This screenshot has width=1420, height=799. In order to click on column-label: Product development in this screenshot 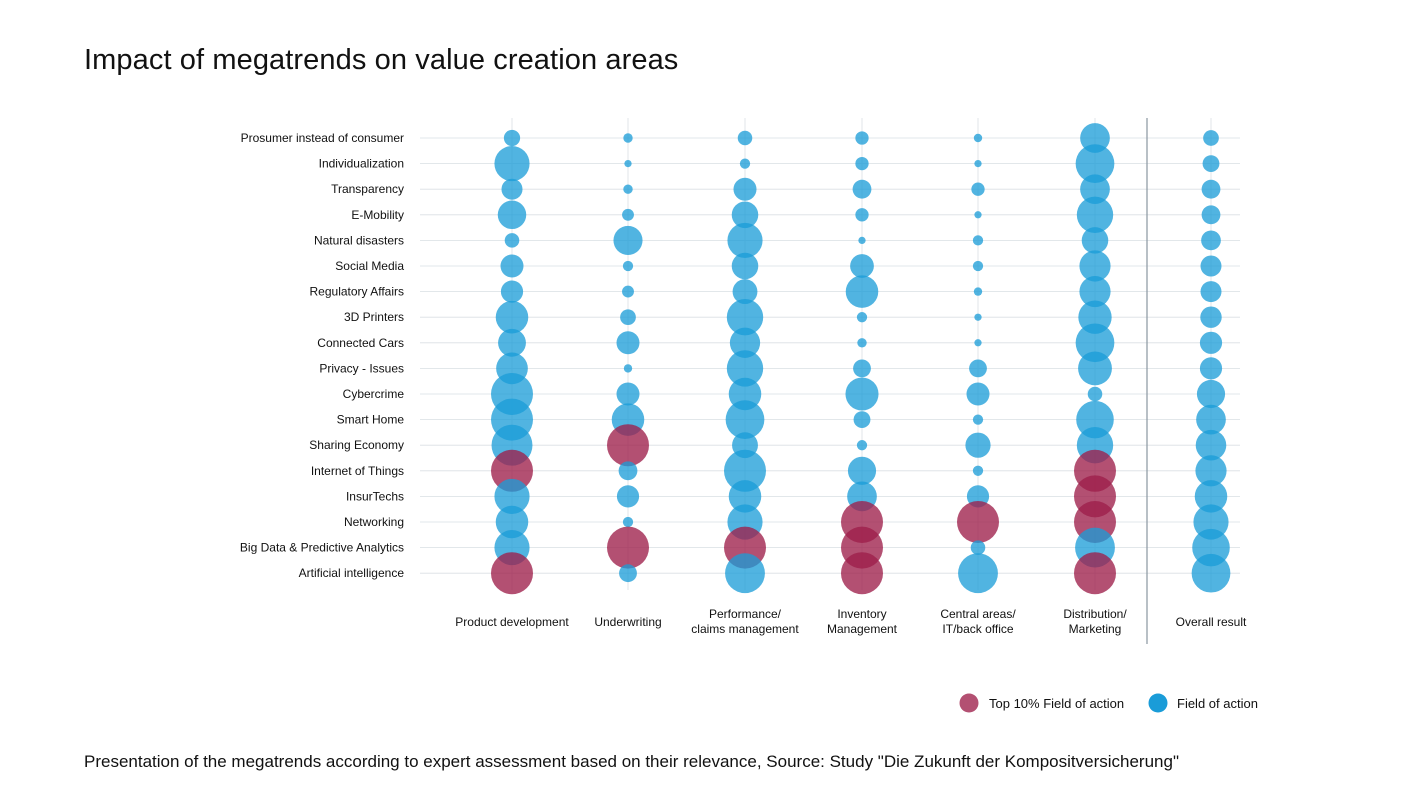, I will do `click(512, 622)`.